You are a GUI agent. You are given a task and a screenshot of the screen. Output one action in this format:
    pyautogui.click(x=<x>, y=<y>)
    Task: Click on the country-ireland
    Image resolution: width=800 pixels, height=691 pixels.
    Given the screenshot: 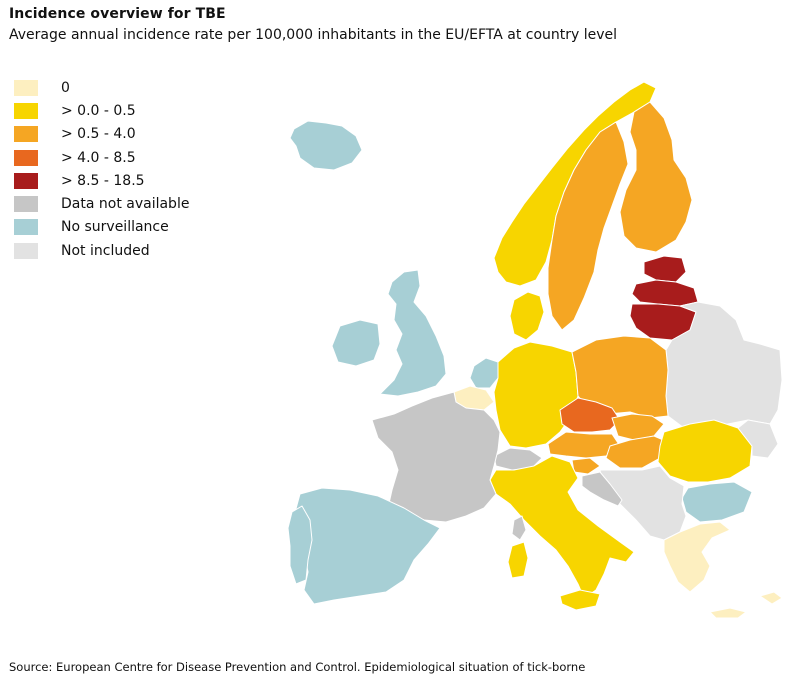 What is the action you would take?
    pyautogui.click(x=356, y=343)
    